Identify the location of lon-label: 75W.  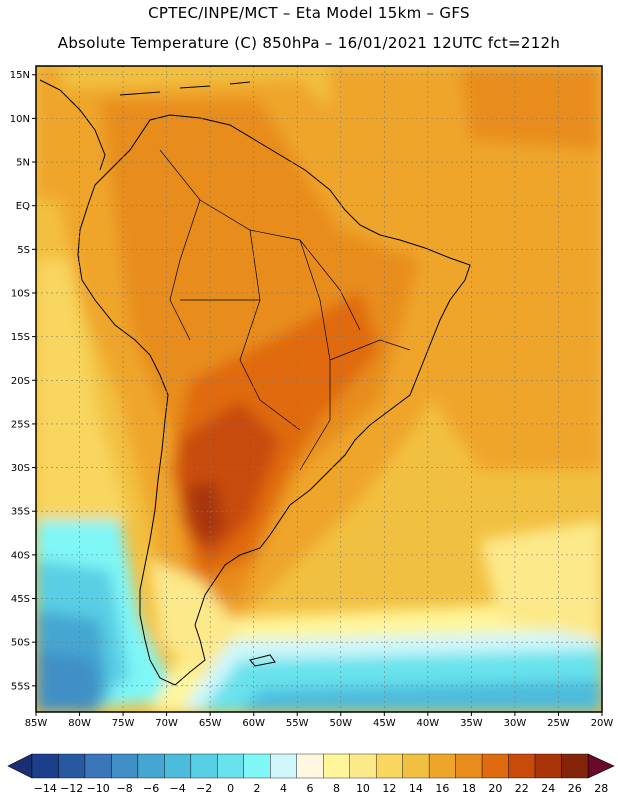
(123, 723).